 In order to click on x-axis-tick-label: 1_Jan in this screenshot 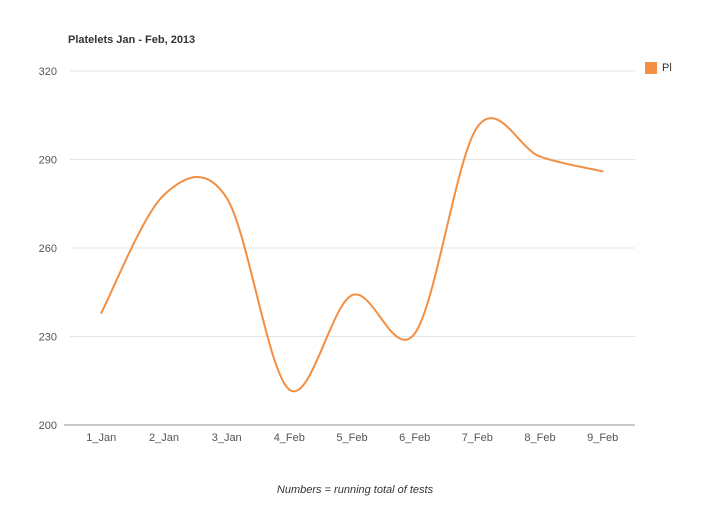, I will do `click(101, 438)`.